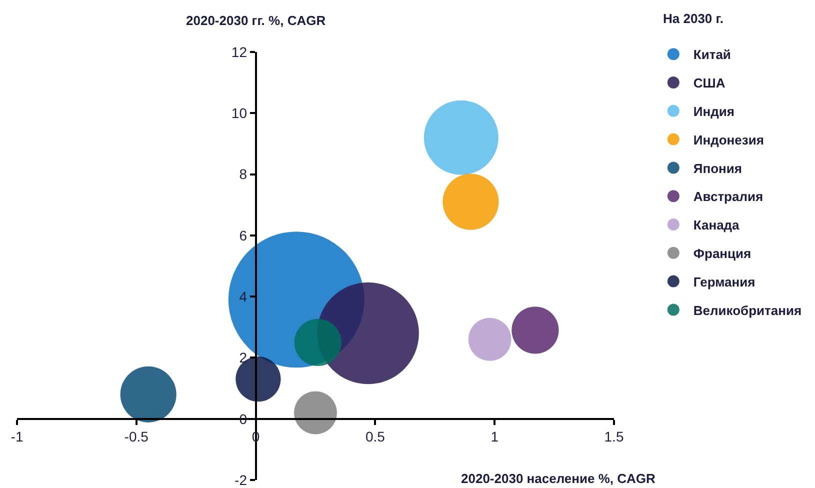  Describe the element at coordinates (243, 358) in the screenshot. I see `y-tick-label: 2` at that location.